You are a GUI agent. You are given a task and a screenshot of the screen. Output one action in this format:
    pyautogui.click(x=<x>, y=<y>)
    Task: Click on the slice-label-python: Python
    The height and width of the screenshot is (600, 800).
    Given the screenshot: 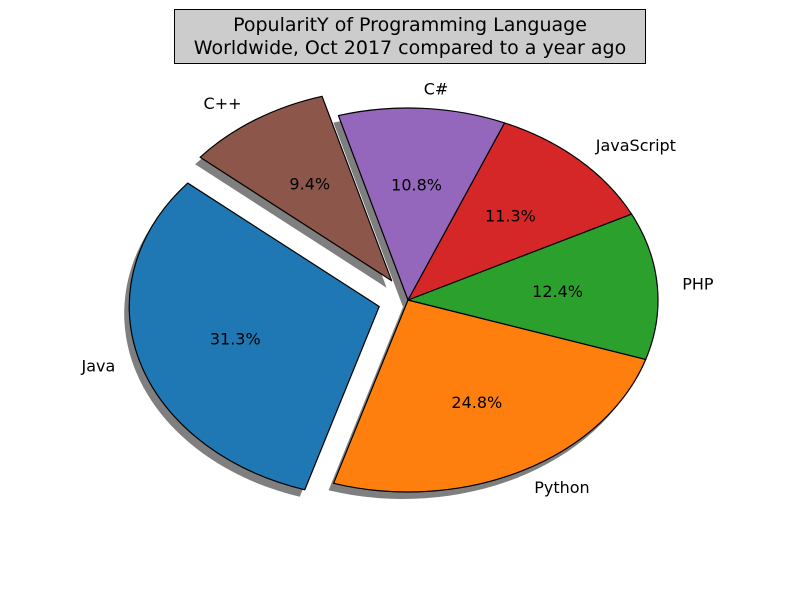 What is the action you would take?
    pyautogui.click(x=561, y=487)
    